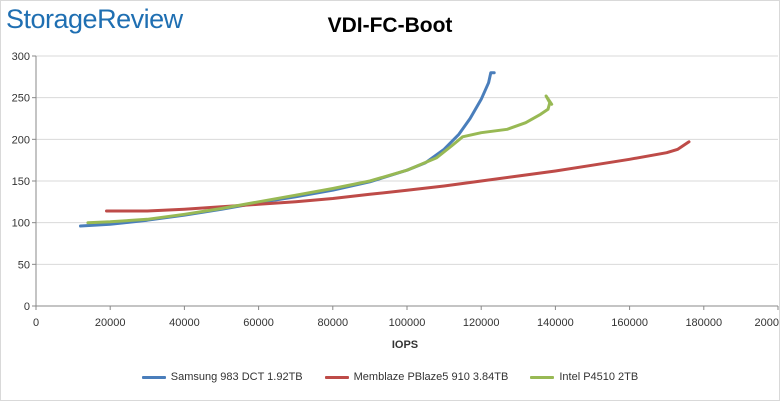  Describe the element at coordinates (184, 323) in the screenshot. I see `x-tick-label: 40000` at that location.